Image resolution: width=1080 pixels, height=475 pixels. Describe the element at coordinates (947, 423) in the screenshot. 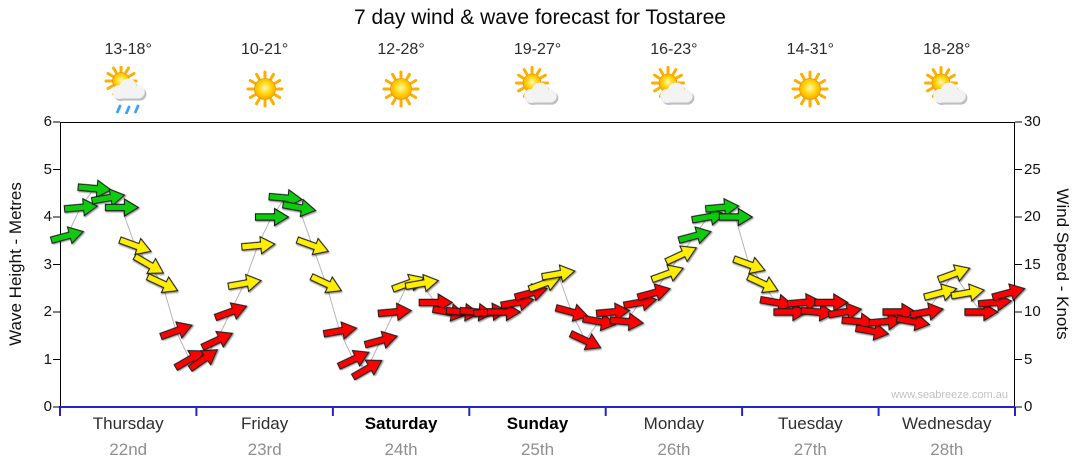

I see `day-name: Wednesday` at that location.